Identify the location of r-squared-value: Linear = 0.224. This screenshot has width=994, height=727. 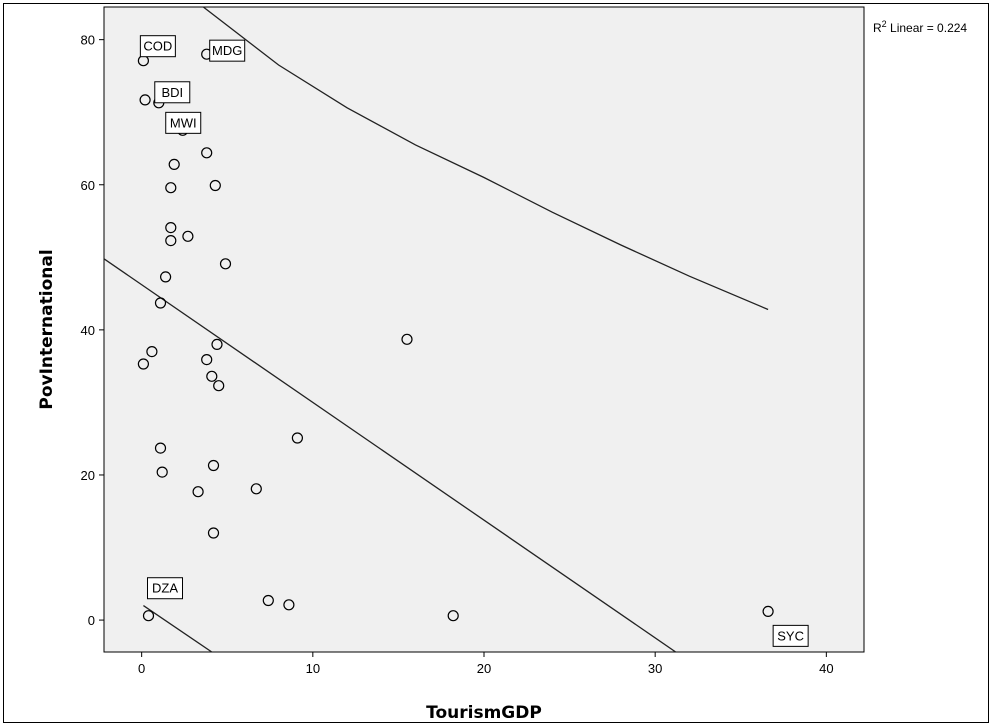
(927, 28).